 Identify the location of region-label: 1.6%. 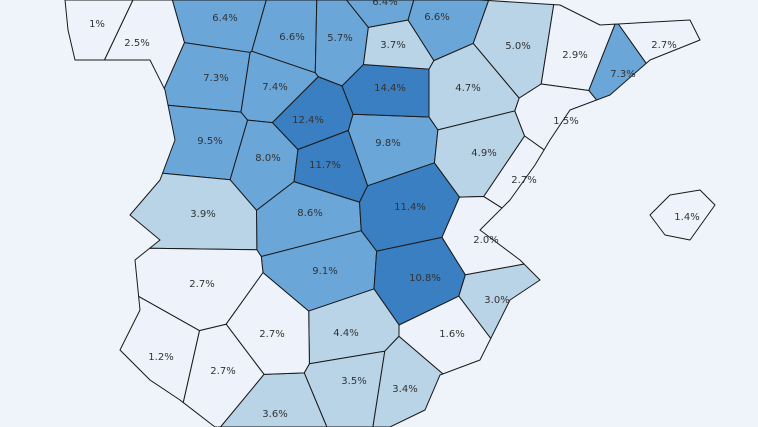
(451, 334).